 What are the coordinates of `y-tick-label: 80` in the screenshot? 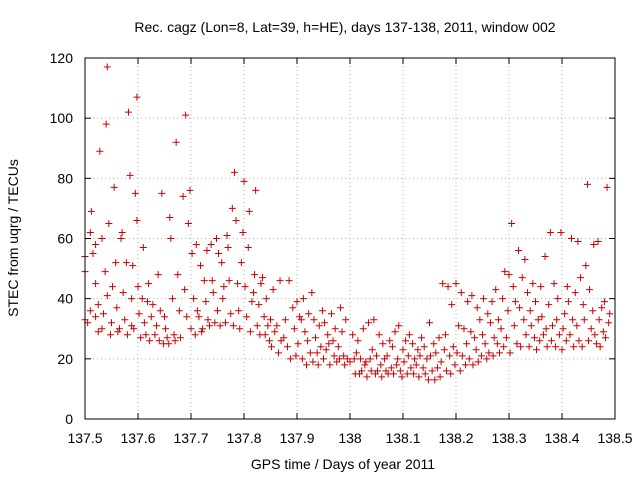 It's located at (65, 178).